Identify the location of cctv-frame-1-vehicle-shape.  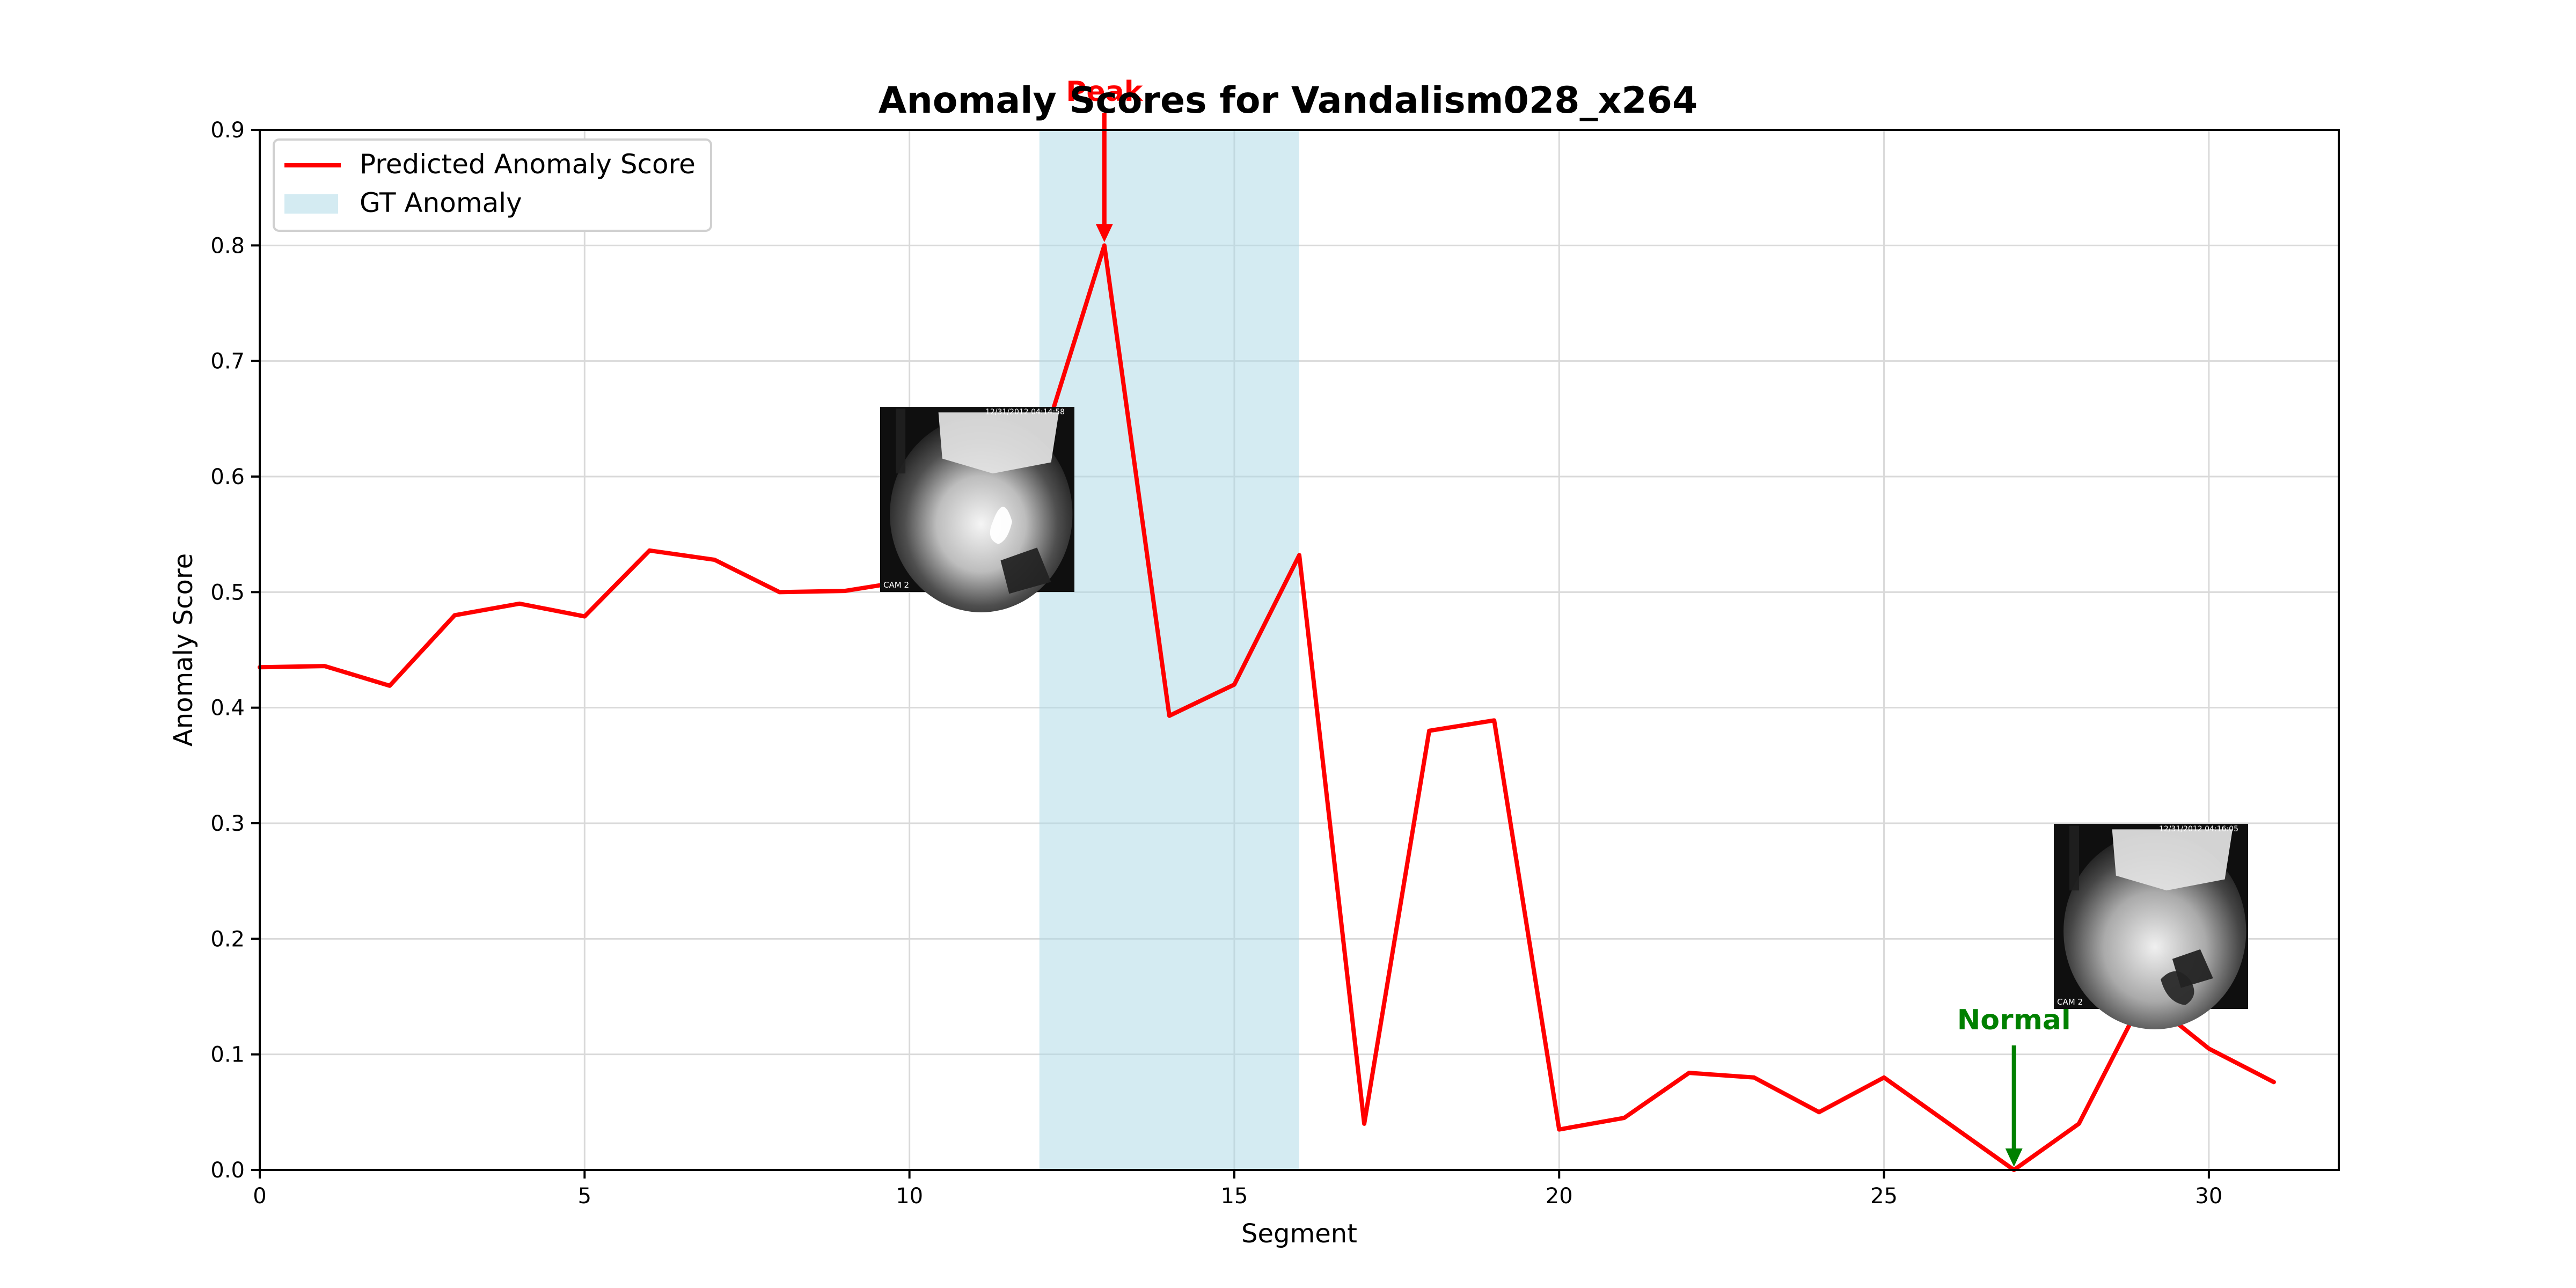
(998, 443).